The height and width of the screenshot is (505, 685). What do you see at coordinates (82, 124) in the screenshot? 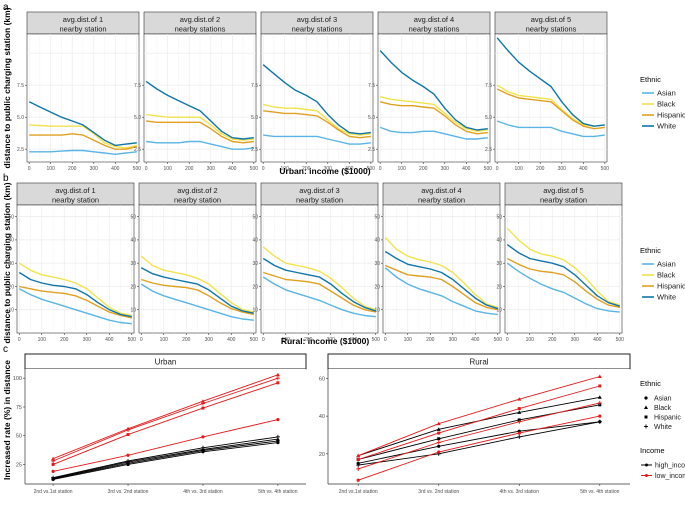
I see `series-line-white` at bounding box center [82, 124].